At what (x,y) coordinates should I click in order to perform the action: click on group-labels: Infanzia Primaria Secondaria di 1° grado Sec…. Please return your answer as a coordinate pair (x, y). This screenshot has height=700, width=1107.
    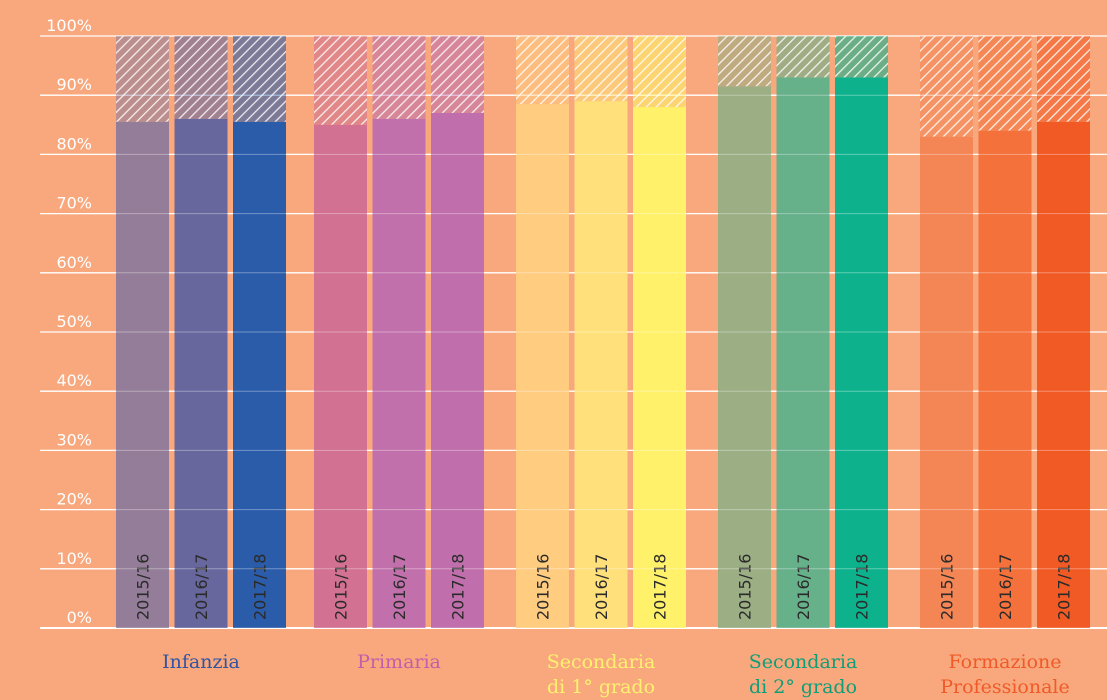
    Looking at the image, I should click on (616, 674).